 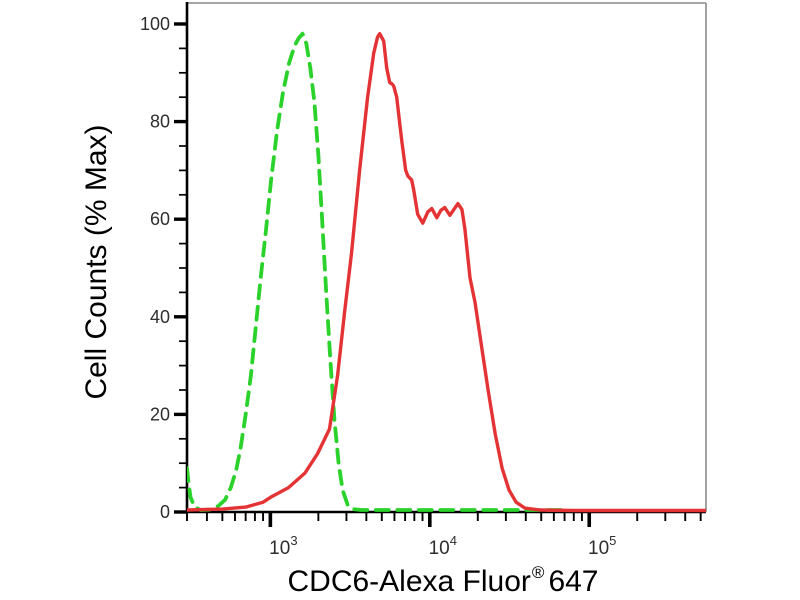 What do you see at coordinates (602, 546) in the screenshot?
I see `x-tick-label: 10⁵` at bounding box center [602, 546].